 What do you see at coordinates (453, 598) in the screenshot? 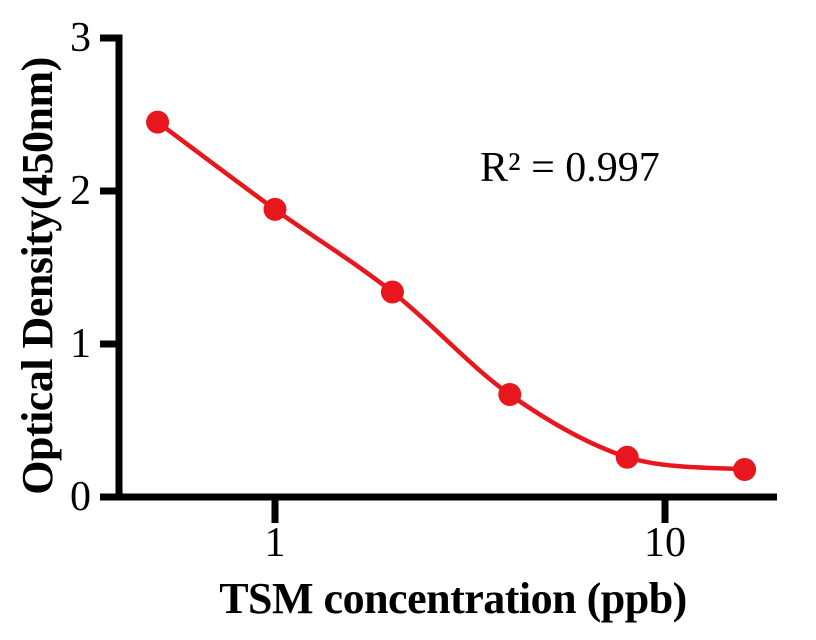
I see `x-axis-title: TSM concentration (ppb)` at bounding box center [453, 598].